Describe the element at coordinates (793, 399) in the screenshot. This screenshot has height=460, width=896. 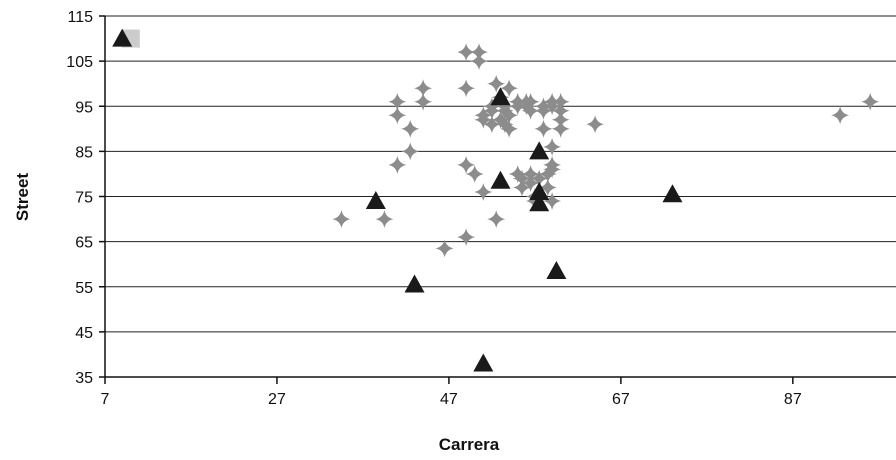
I see `x-tick-label: 87` at that location.